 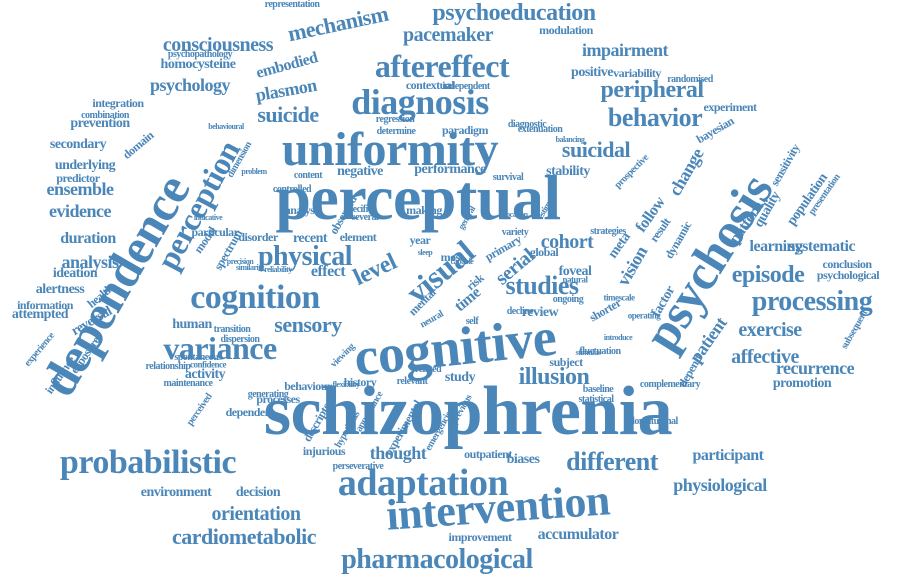 What do you see at coordinates (88, 238) in the screenshot?
I see `cloud-word: duration` at bounding box center [88, 238].